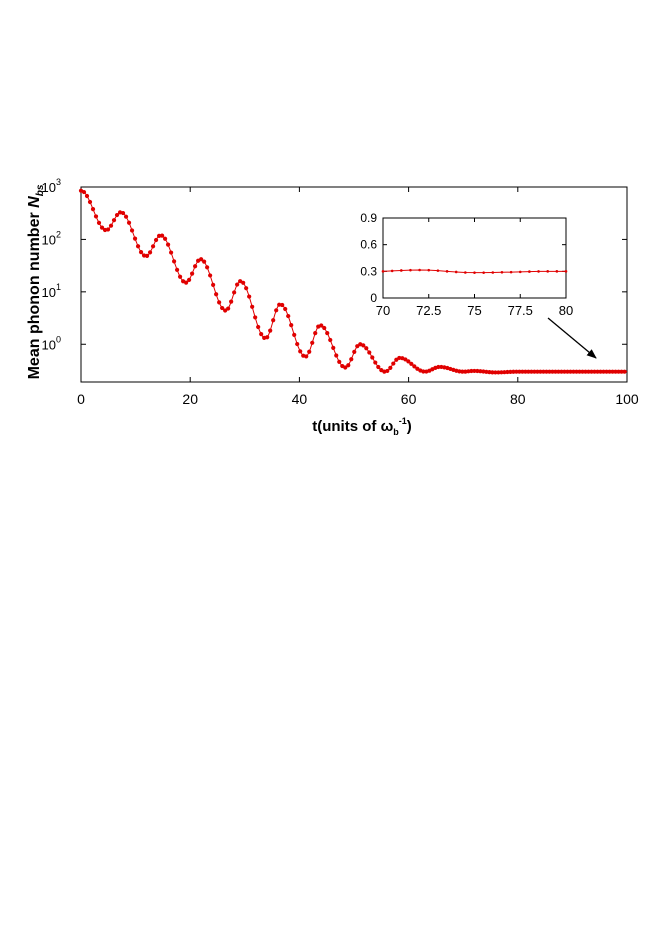  Describe the element at coordinates (190, 399) in the screenshot. I see `x-tick-label: 20` at that location.